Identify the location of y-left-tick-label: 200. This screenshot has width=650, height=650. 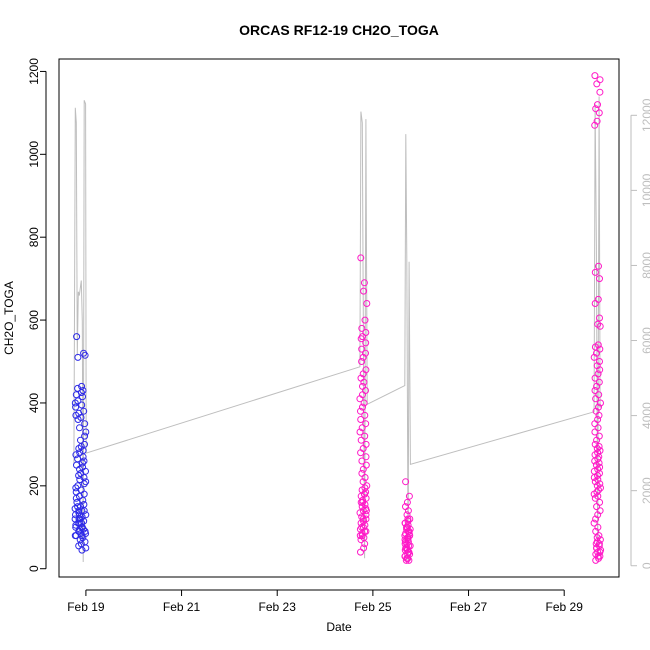
(34, 485).